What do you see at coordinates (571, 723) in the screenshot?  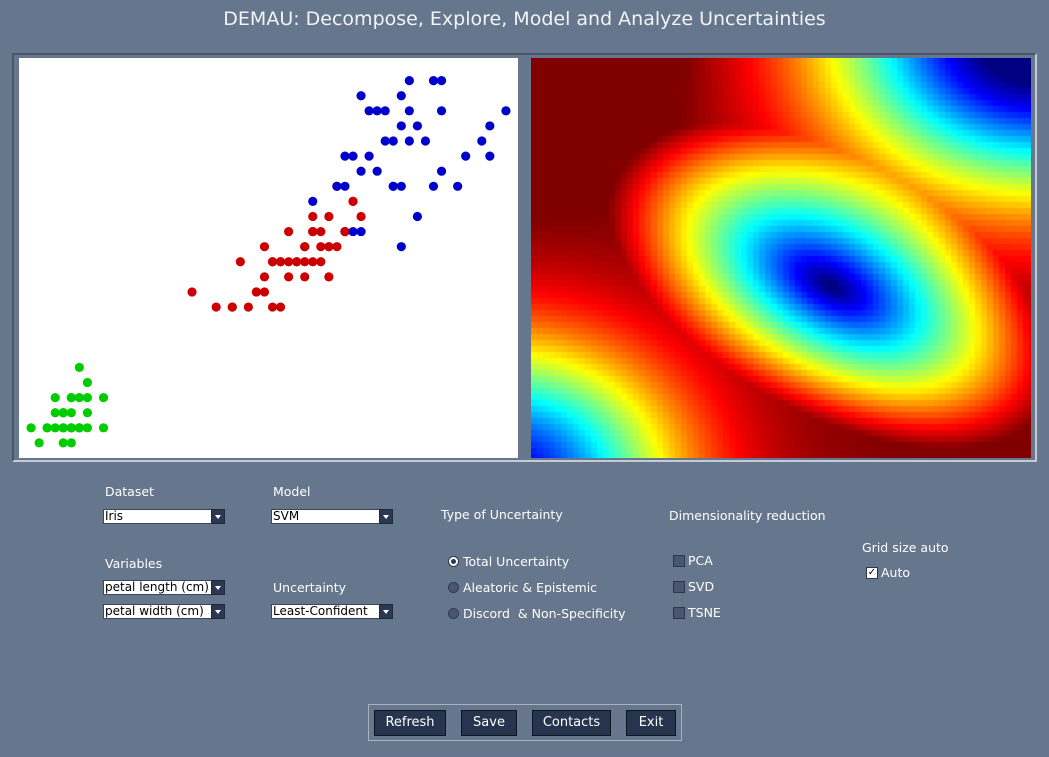 I see `contacts-button: Contacts` at bounding box center [571, 723].